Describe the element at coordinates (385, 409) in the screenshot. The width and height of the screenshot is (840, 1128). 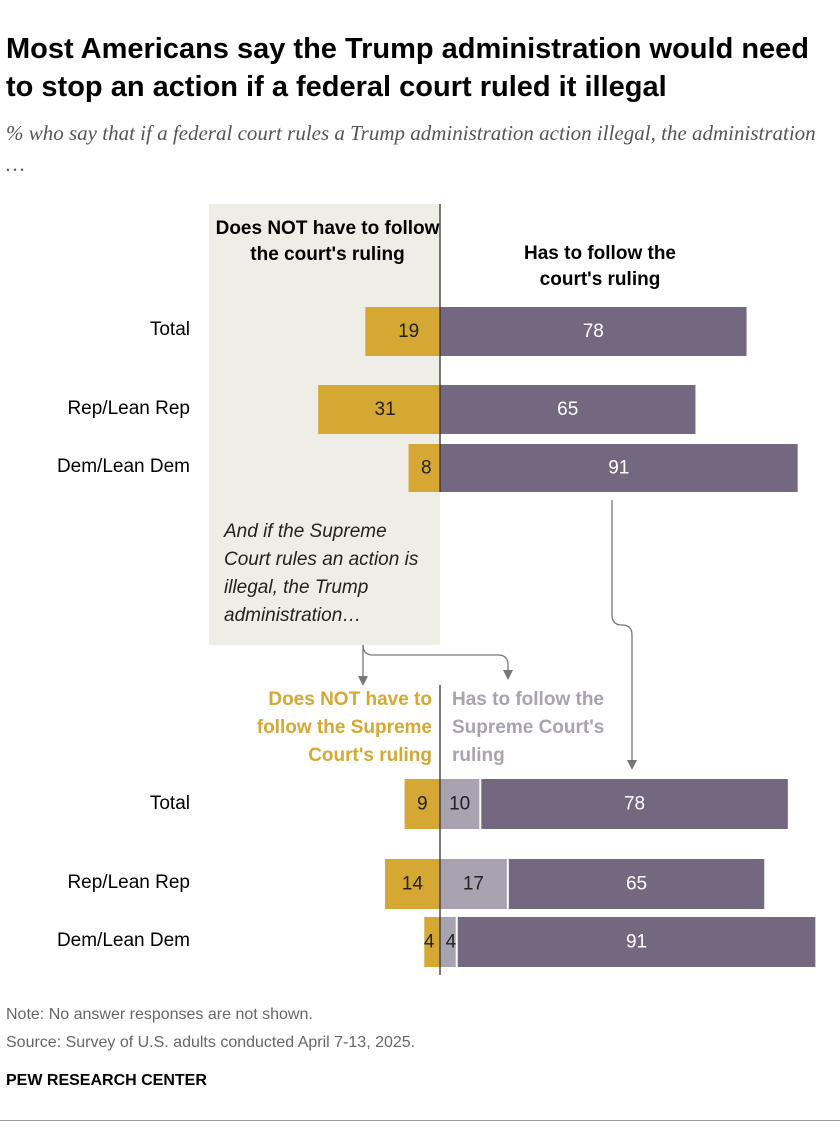
I see `value-label: 31` at that location.